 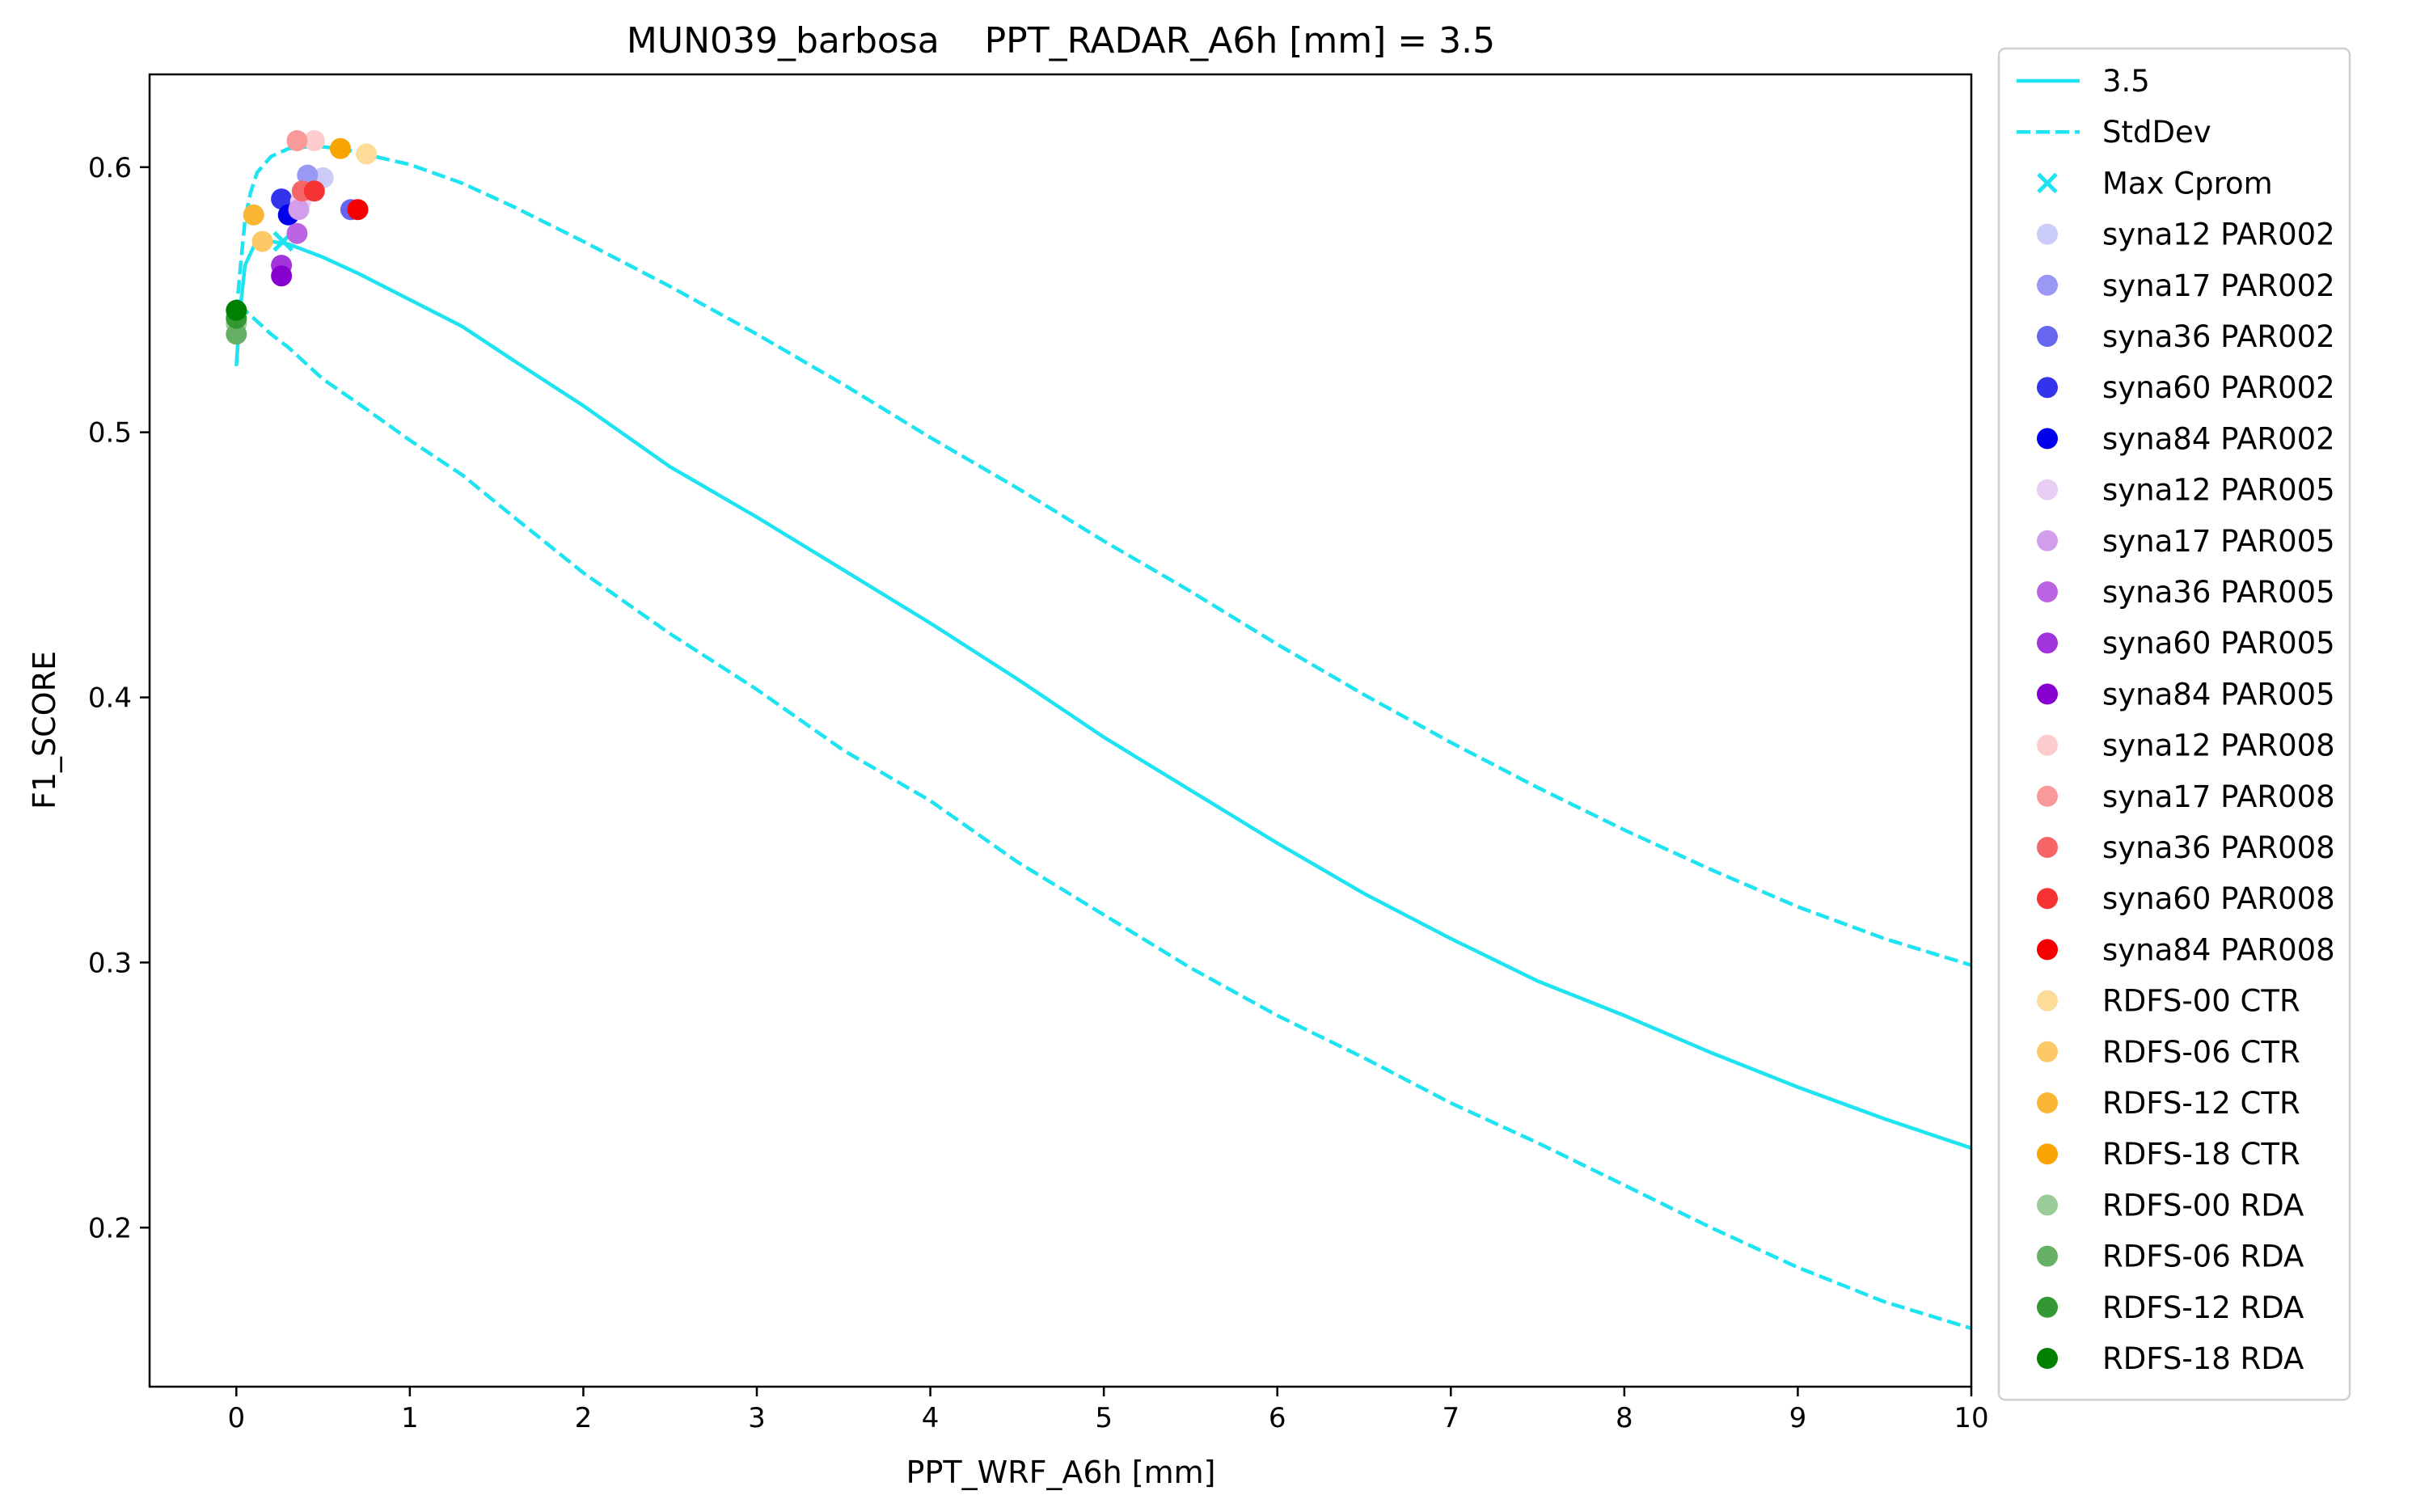 I want to click on point-syna84-par008, so click(x=358, y=210).